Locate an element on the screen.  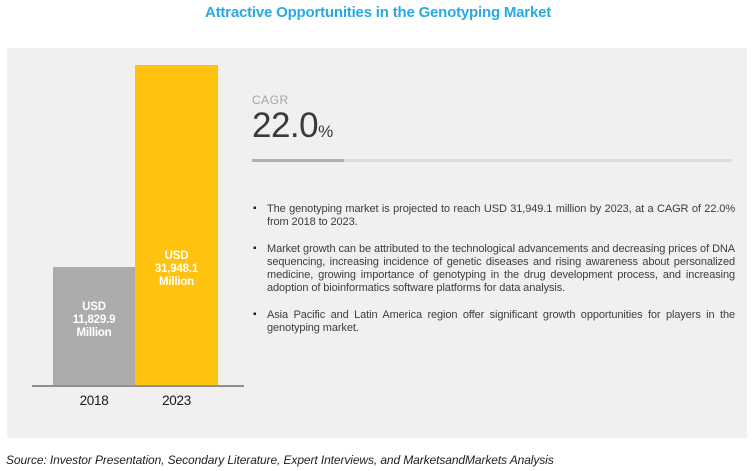
divider-line-accent is located at coordinates (298, 160).